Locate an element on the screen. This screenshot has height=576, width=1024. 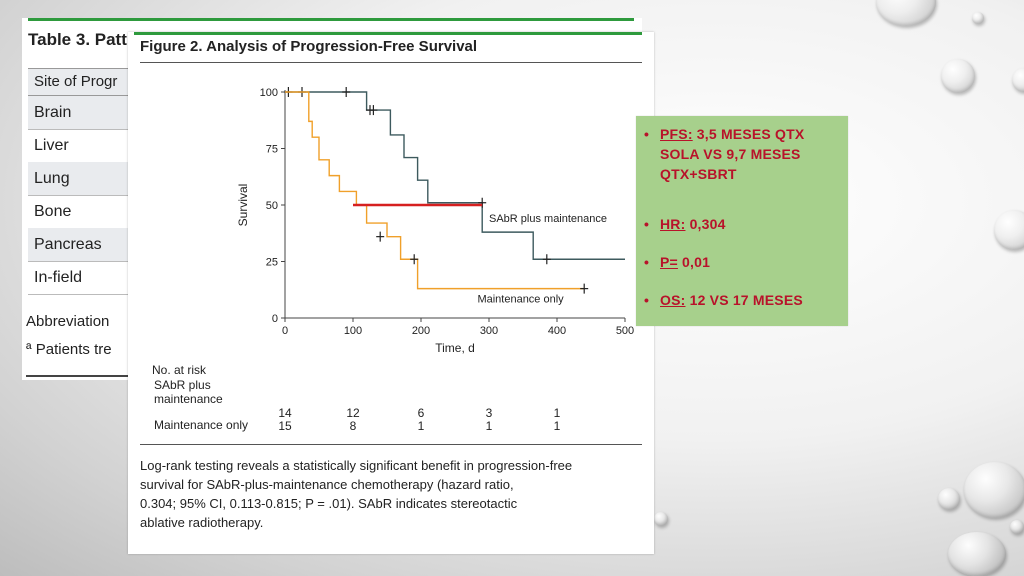
table-footnote: Abbreviation is located at coordinates (68, 321).